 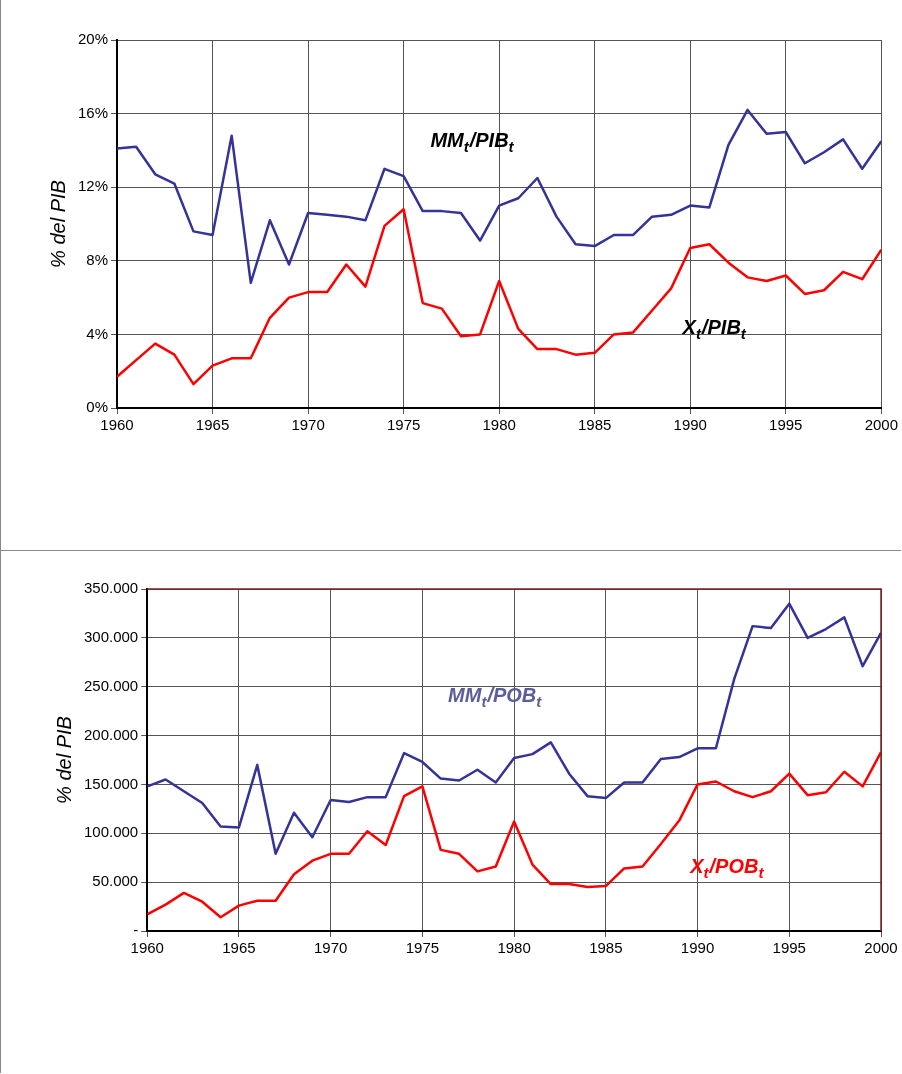 I want to click on y-tick-label: 150.000, so click(x=111, y=783).